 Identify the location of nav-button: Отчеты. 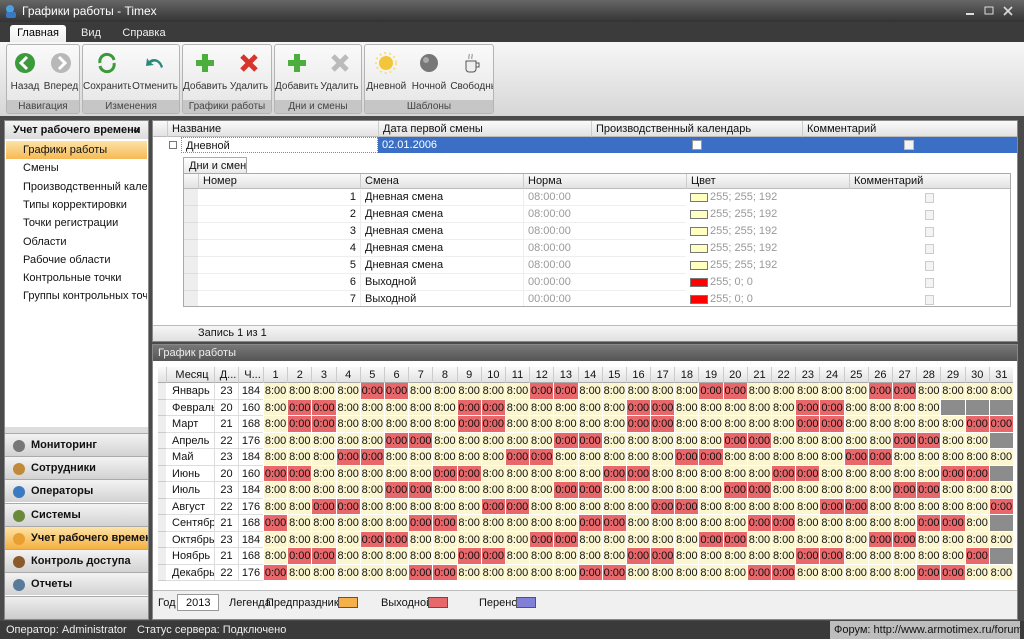
(76, 584).